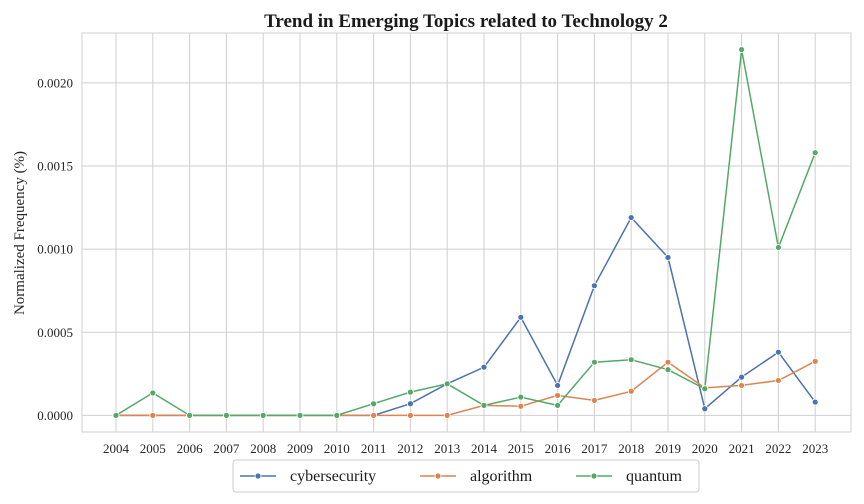  I want to click on legend-item-algorithm: algorithm, so click(476, 476).